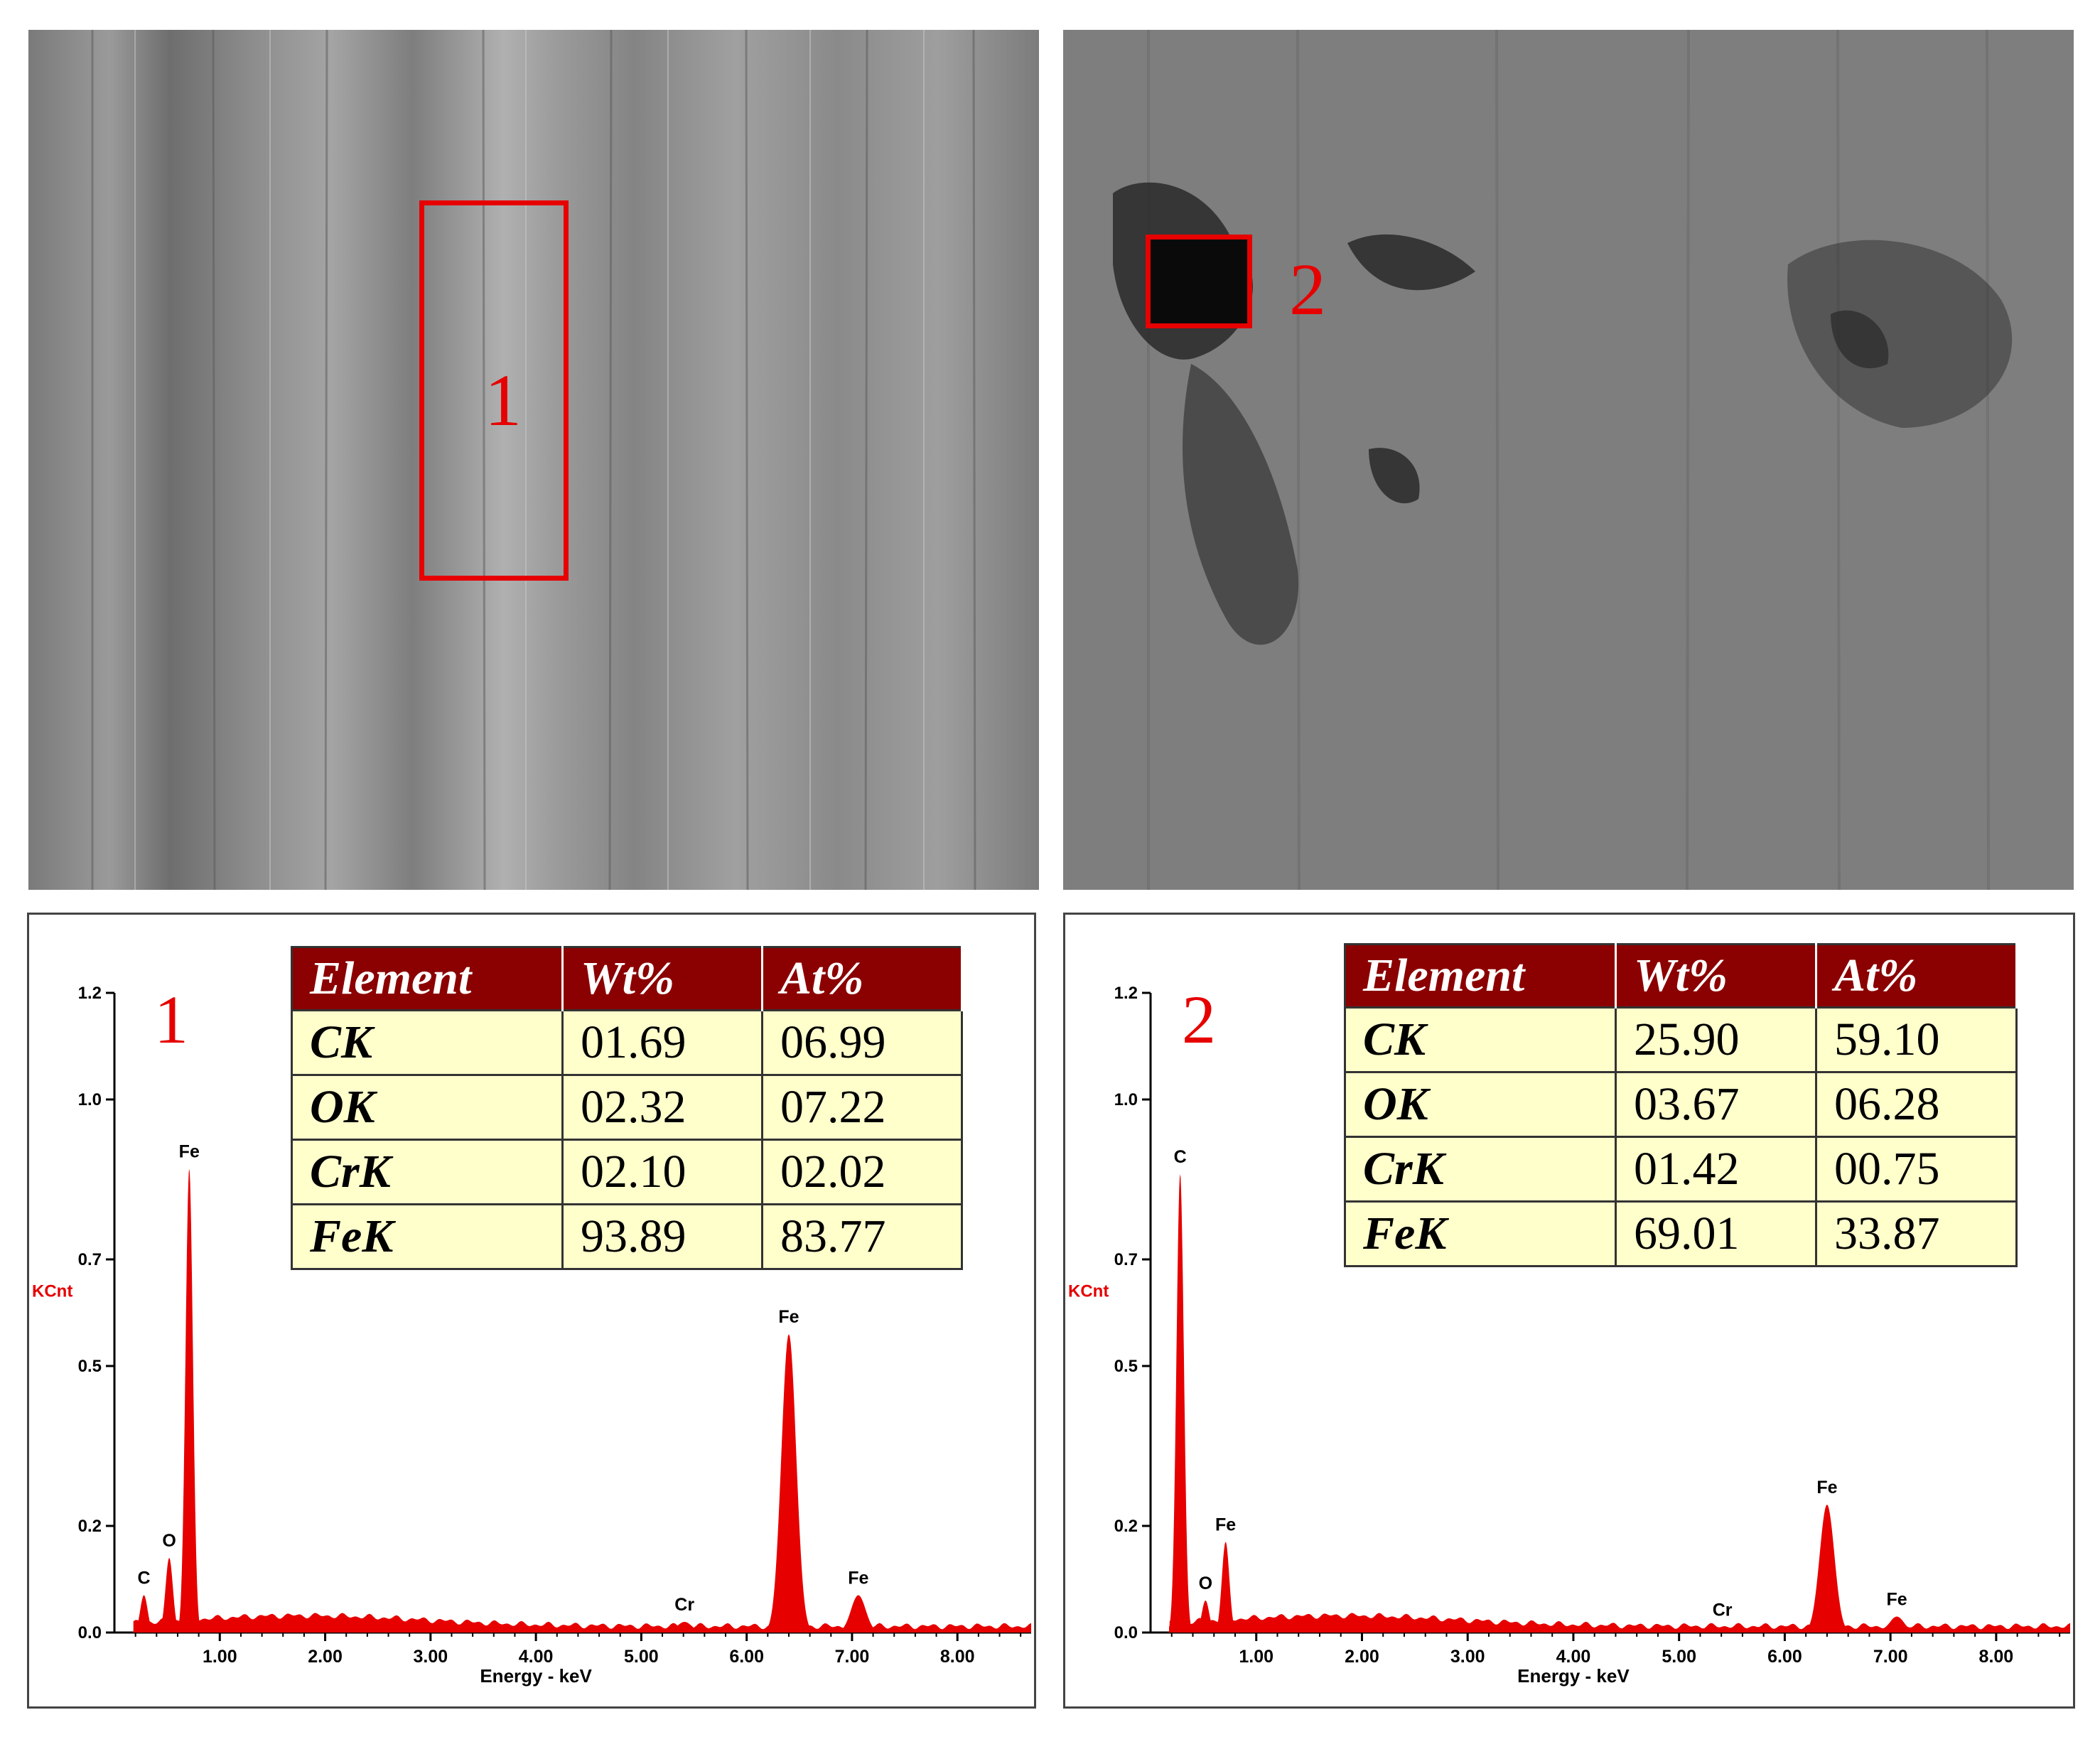  I want to click on table-header-row: Element Wt% At%, so click(627, 979).